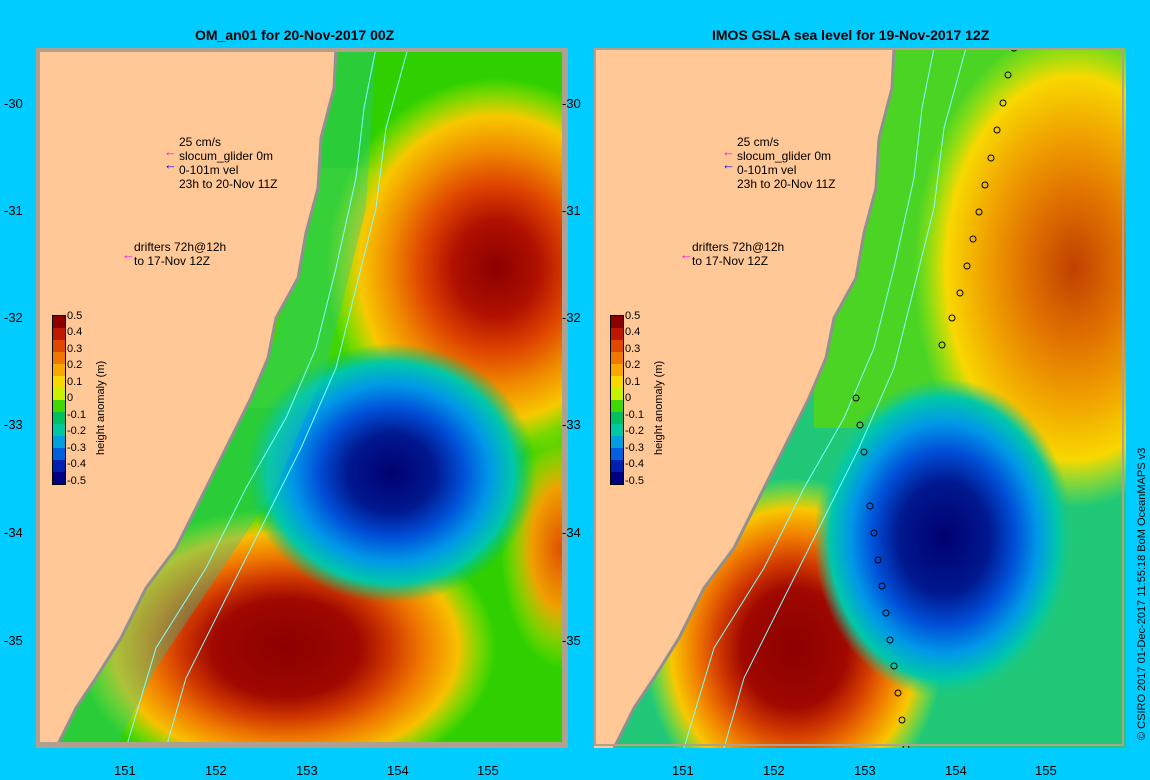  What do you see at coordinates (398, 770) in the screenshot?
I see `left-x-tick: 154` at bounding box center [398, 770].